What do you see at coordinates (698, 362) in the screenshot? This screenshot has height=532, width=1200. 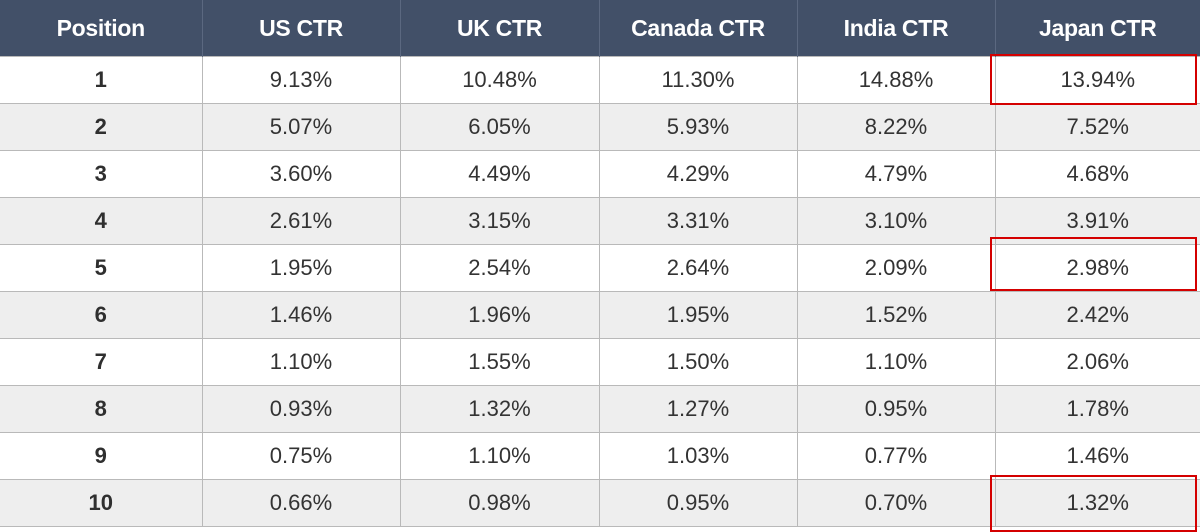 I see `cell-canada-ctr: 1.50%` at bounding box center [698, 362].